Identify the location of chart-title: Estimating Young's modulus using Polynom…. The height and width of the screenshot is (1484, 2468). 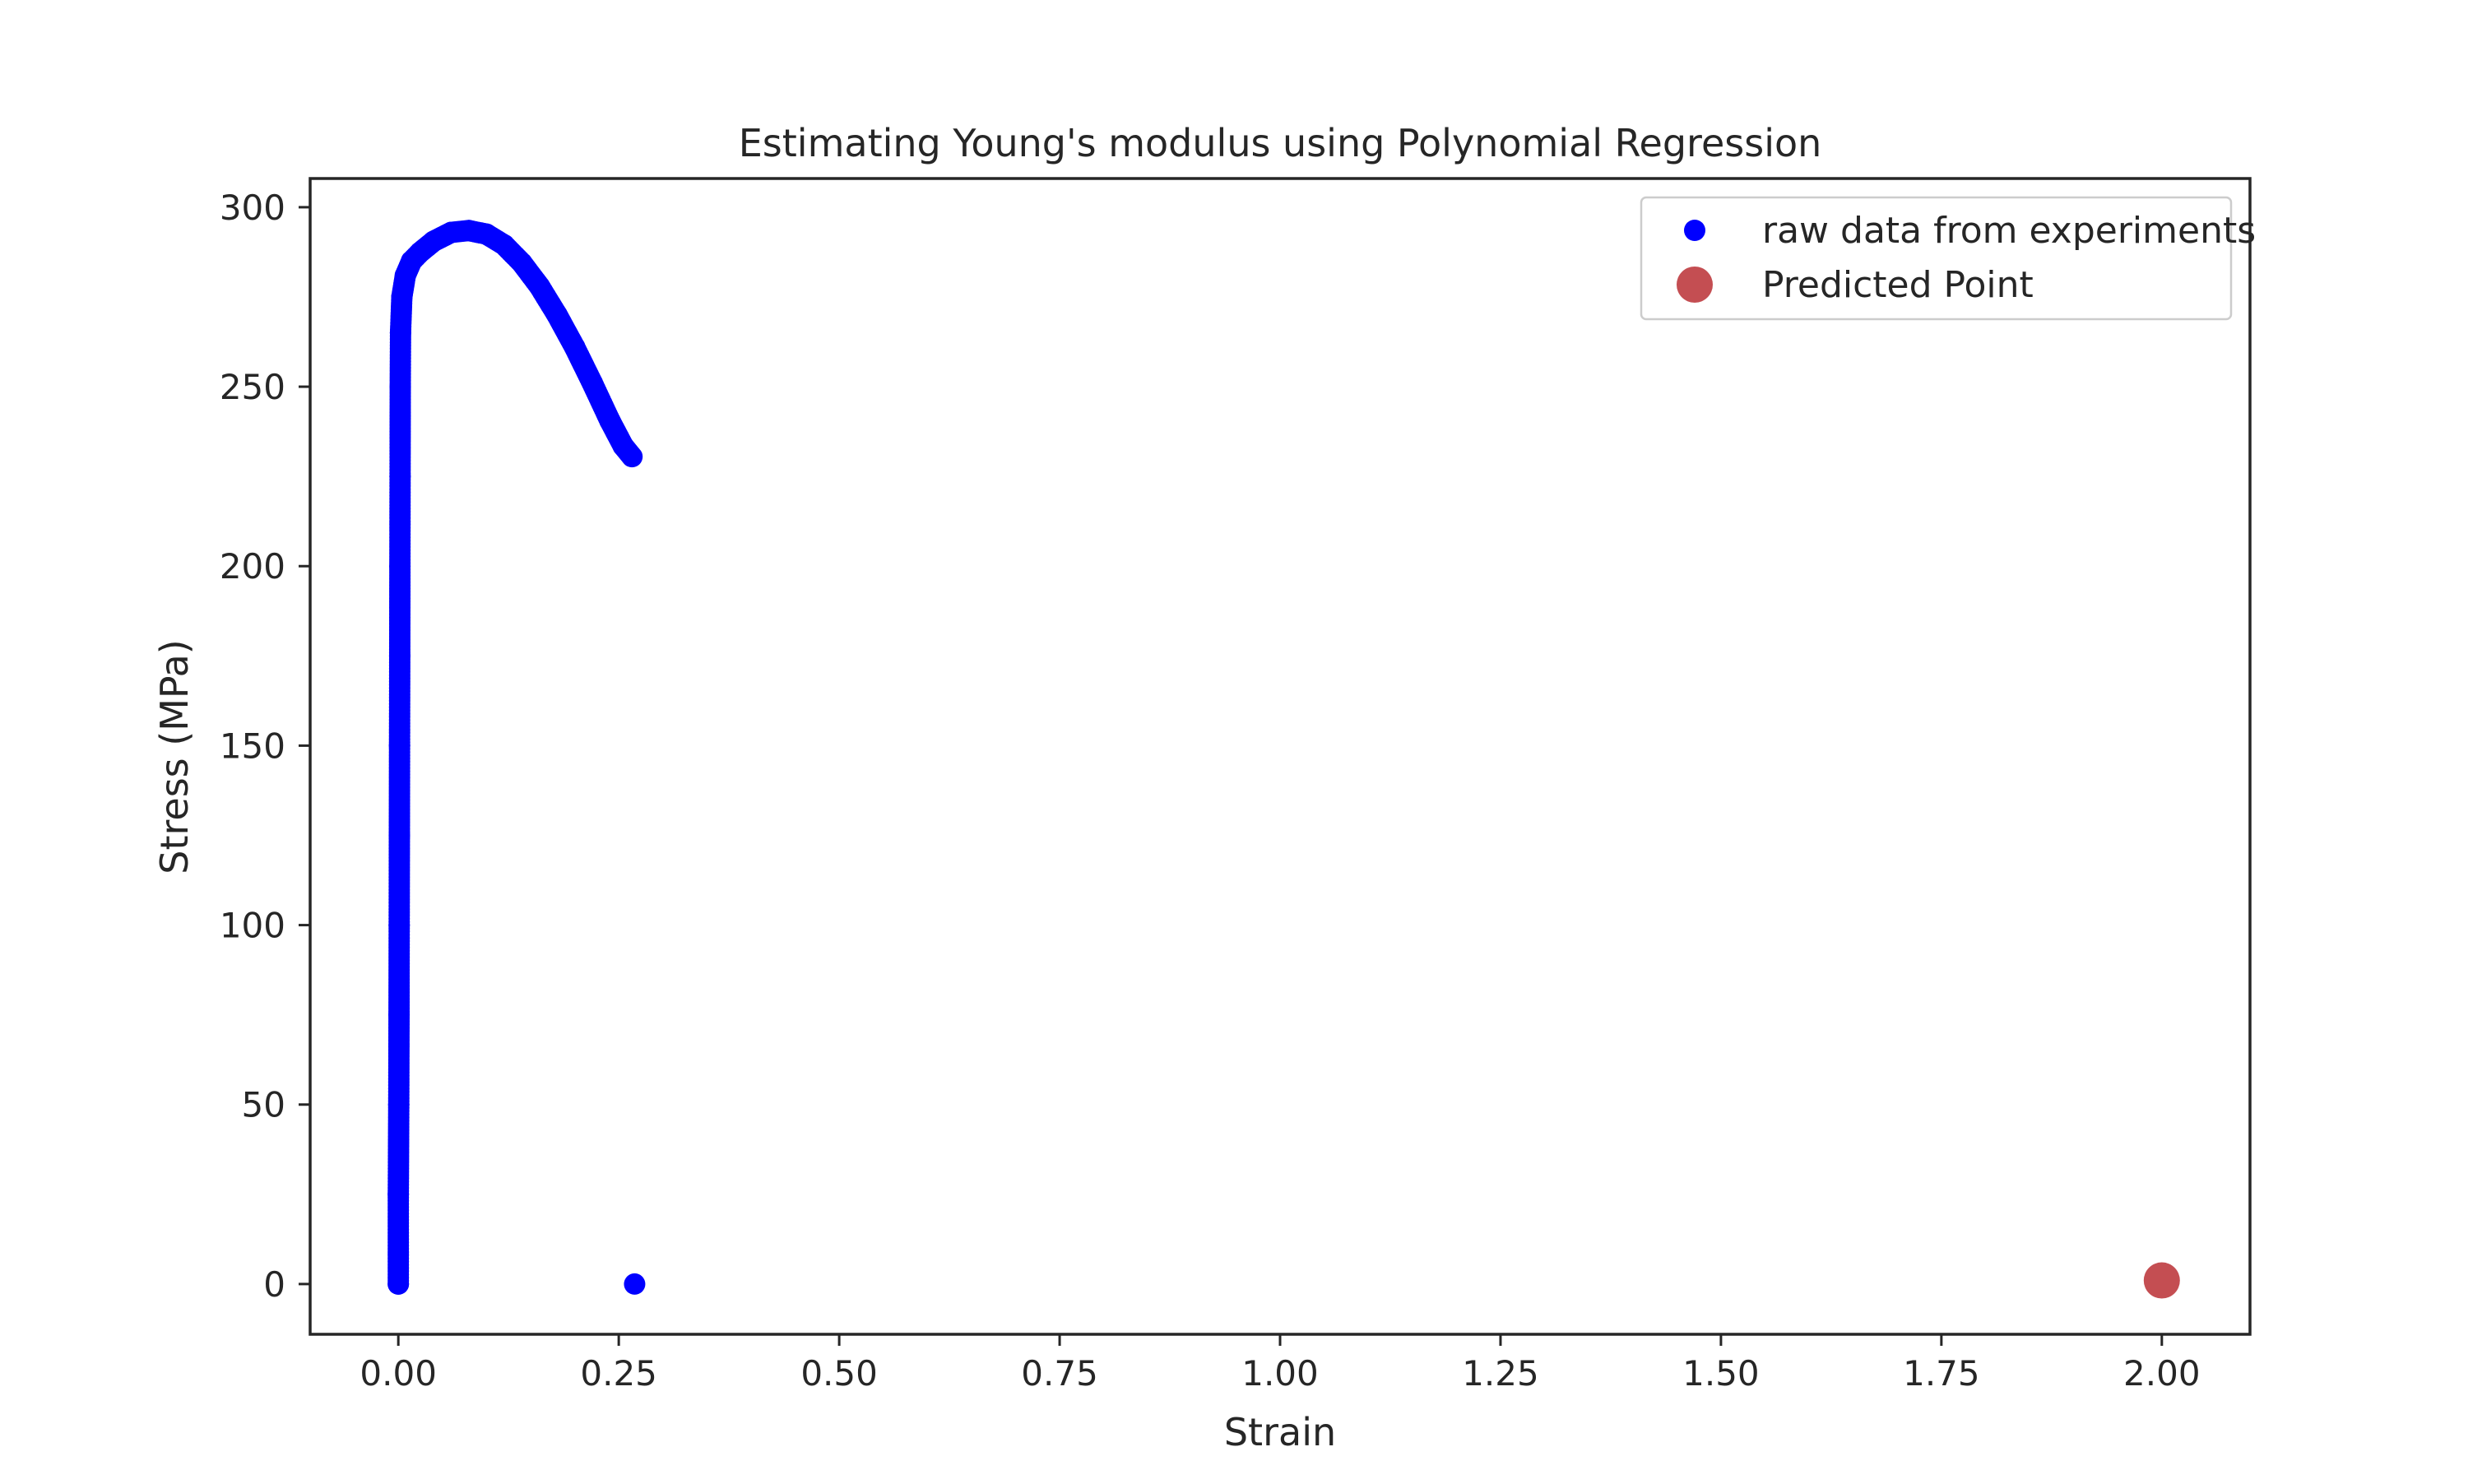
(1280, 143).